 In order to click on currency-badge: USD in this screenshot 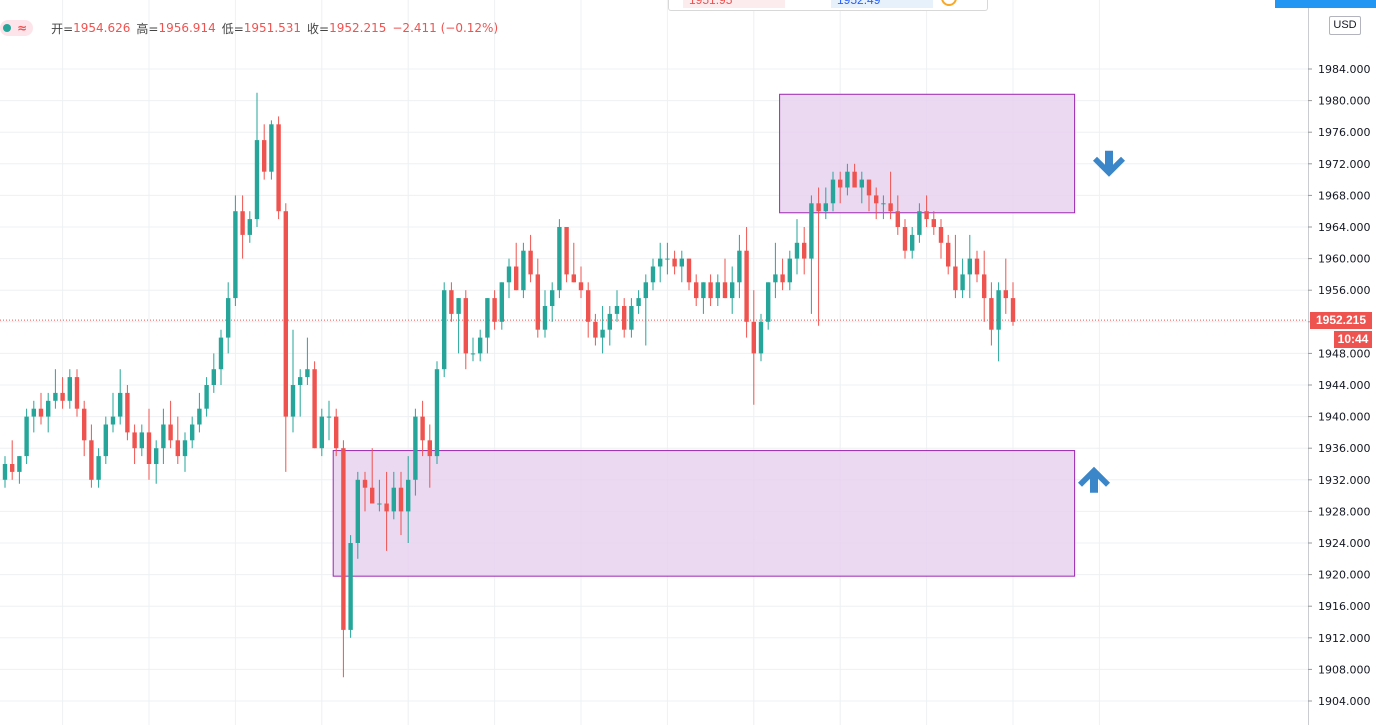, I will do `click(1345, 25)`.